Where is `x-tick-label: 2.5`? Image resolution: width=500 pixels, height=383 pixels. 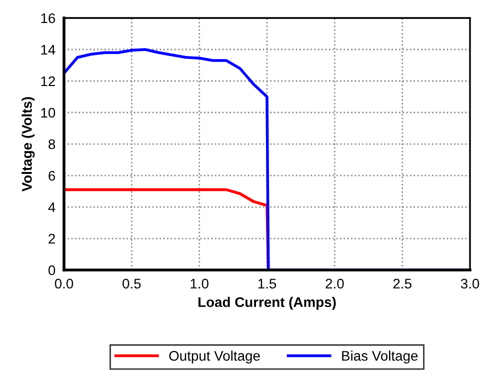 x-tick-label: 2.5 is located at coordinates (402, 283).